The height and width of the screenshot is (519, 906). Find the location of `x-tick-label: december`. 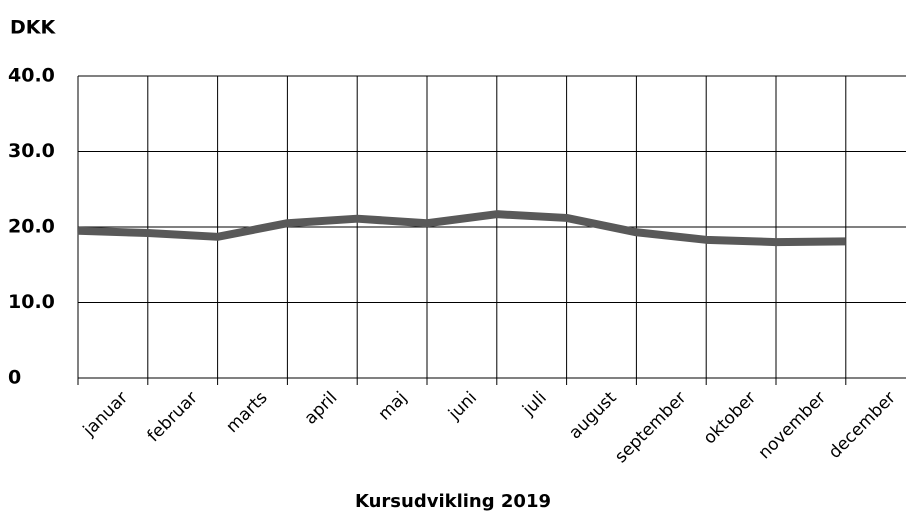

x-tick-label: december is located at coordinates (862, 425).